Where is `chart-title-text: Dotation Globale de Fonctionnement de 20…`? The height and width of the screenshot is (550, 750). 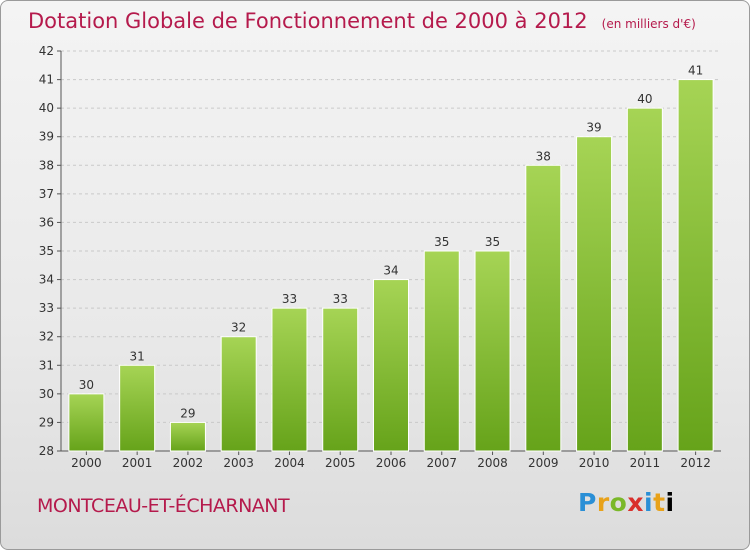 chart-title-text: Dotation Globale de Fonctionnement de 20… is located at coordinates (308, 21).